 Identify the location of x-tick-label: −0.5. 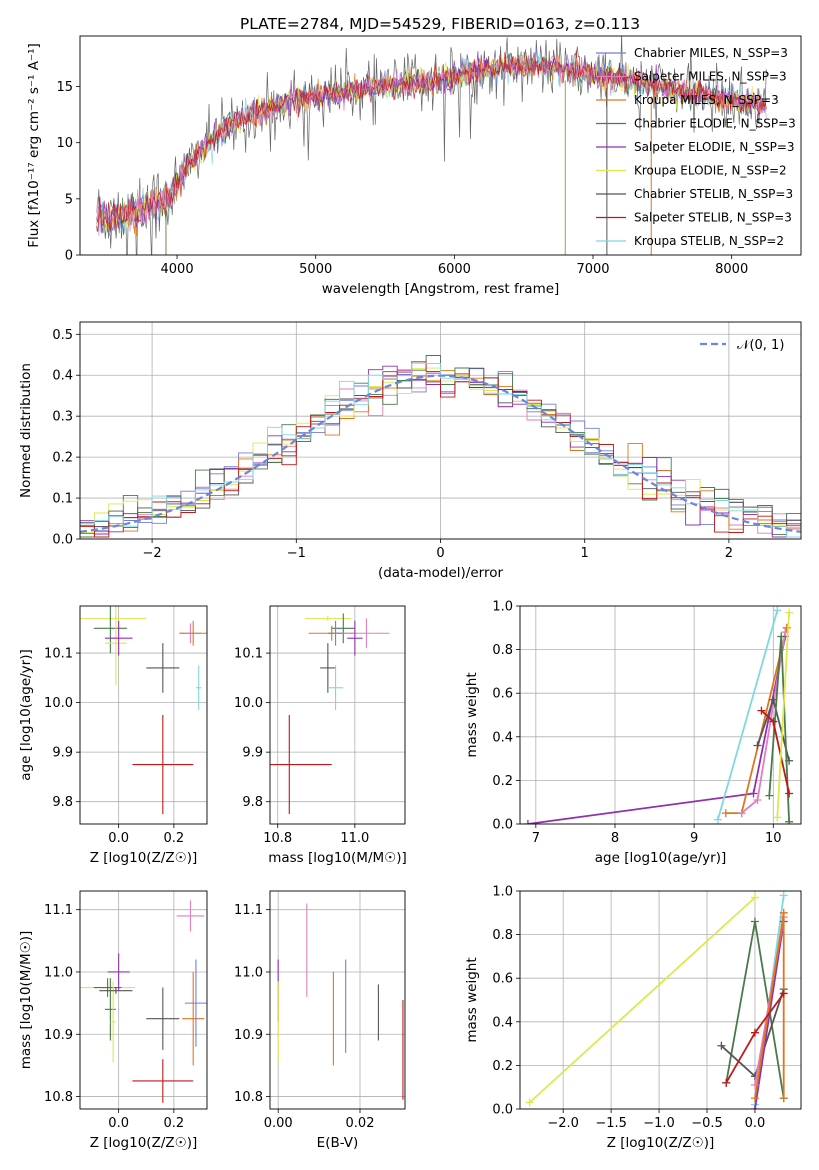
(707, 1123).